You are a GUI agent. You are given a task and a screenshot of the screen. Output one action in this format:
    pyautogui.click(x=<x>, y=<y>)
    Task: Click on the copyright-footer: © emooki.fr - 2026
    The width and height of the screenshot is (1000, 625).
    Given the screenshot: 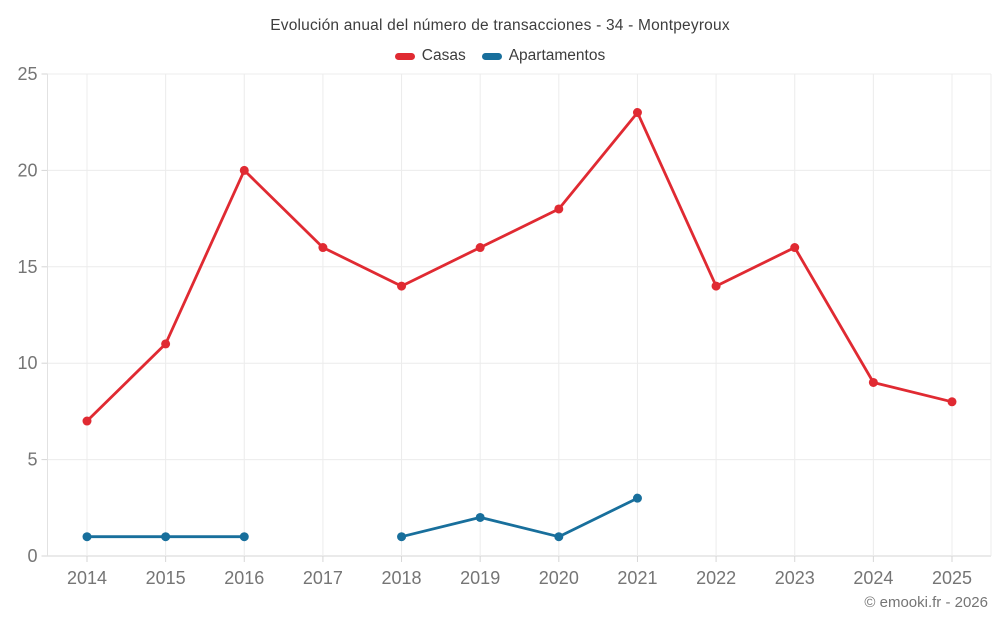 What is the action you would take?
    pyautogui.click(x=926, y=602)
    